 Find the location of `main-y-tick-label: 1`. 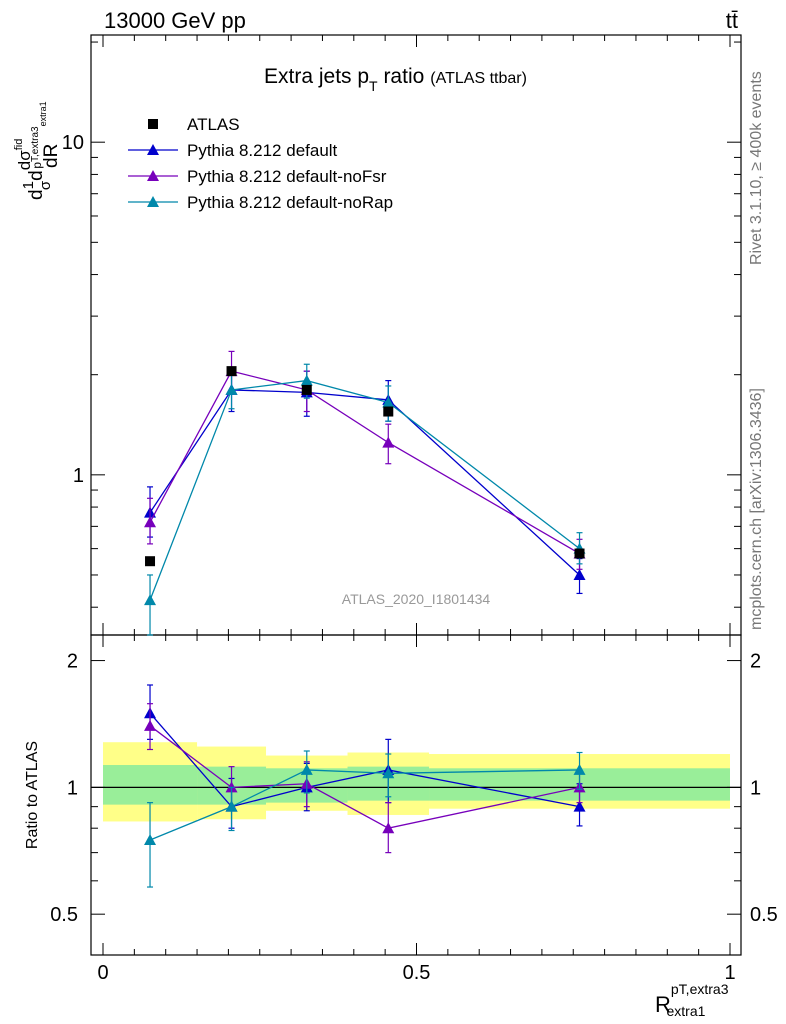

main-y-tick-label: 1 is located at coordinates (78, 476).